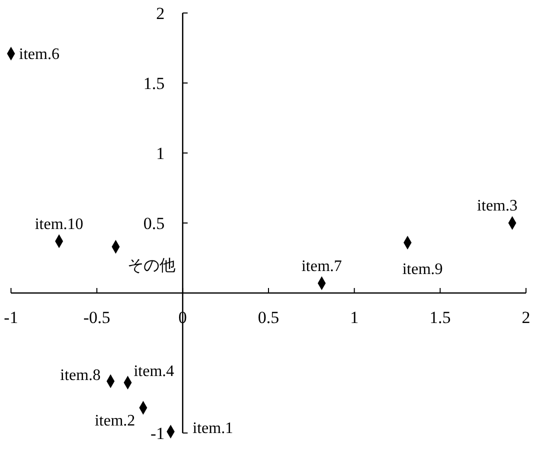 The image size is (537, 452). What do you see at coordinates (422, 269) in the screenshot?
I see `series-label: item.9` at bounding box center [422, 269].